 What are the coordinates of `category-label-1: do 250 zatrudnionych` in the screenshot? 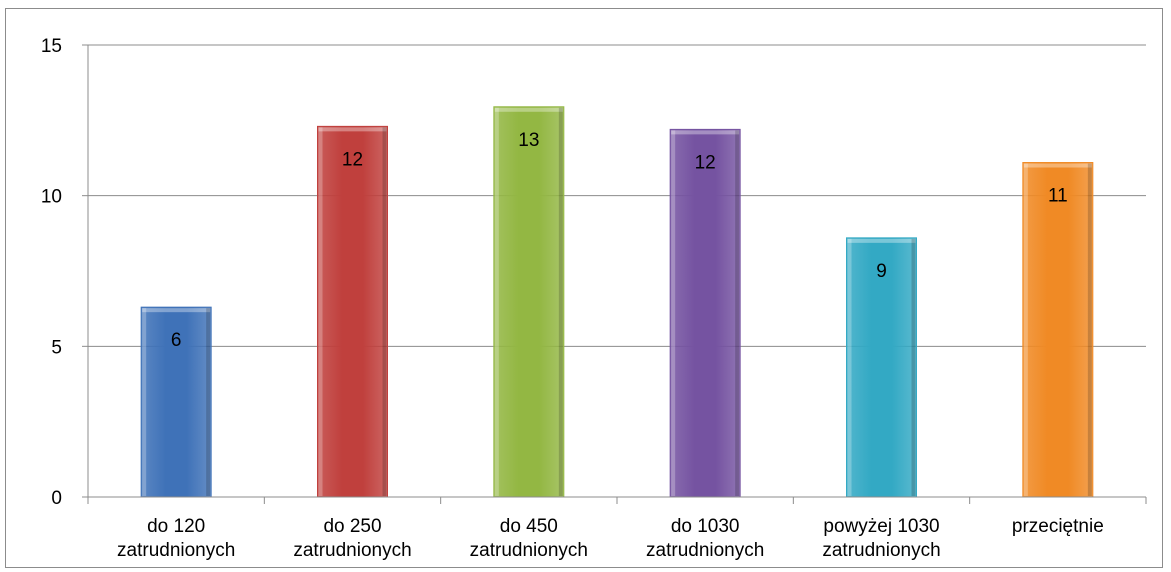 It's located at (352, 538).